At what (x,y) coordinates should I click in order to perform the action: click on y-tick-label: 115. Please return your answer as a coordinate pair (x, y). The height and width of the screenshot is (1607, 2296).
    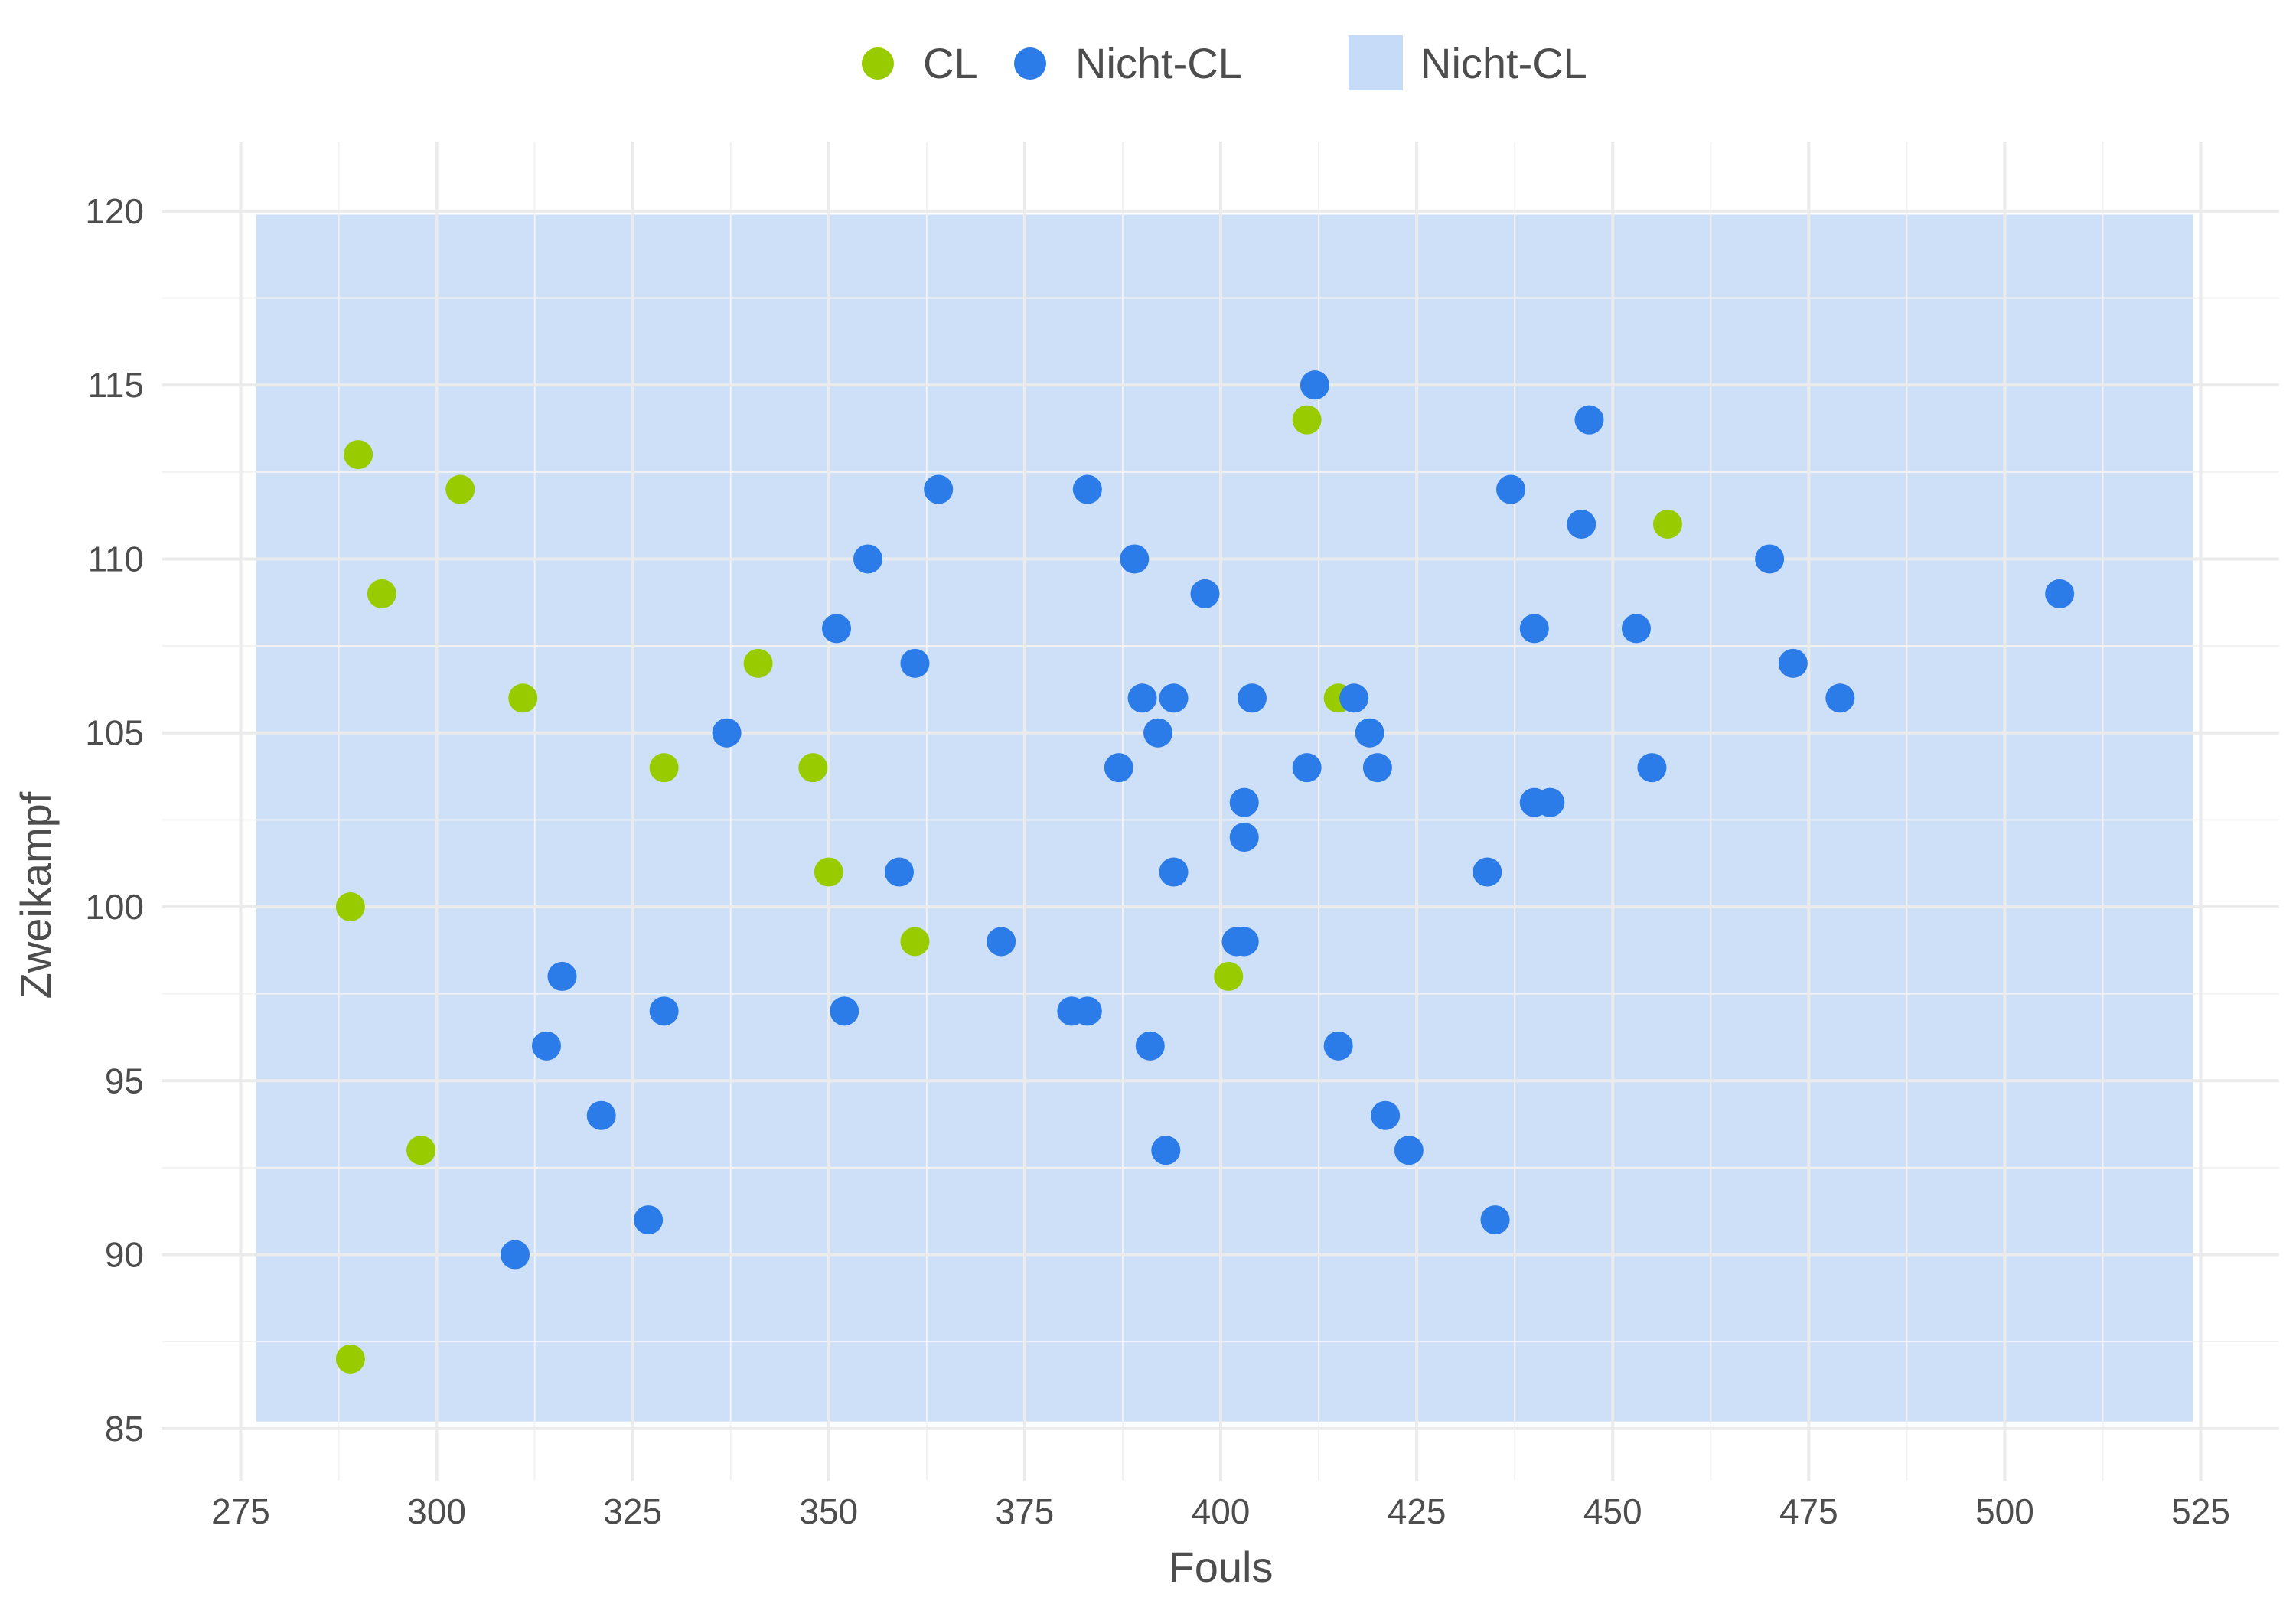
    Looking at the image, I should click on (116, 385).